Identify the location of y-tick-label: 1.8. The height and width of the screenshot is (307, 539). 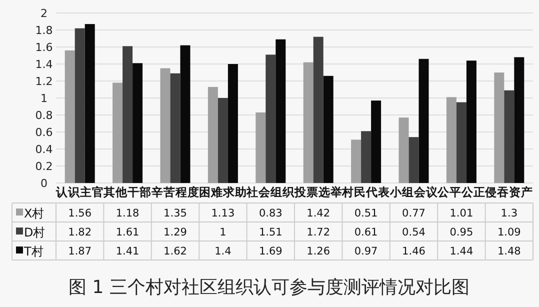
(44, 30).